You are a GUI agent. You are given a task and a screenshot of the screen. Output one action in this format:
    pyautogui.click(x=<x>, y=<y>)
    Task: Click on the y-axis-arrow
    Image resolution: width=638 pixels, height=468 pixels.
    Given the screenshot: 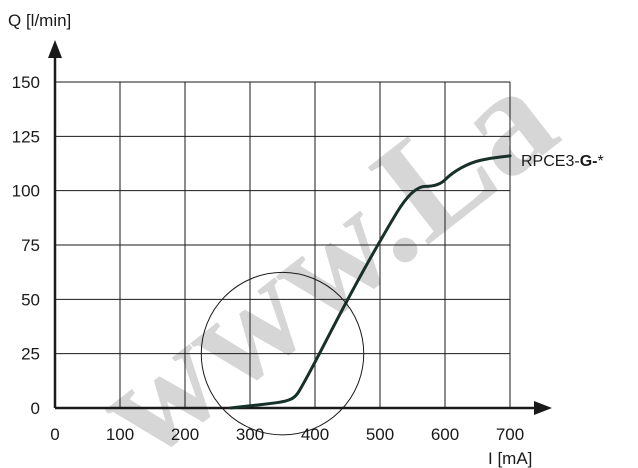 What is the action you would take?
    pyautogui.click(x=55, y=49)
    